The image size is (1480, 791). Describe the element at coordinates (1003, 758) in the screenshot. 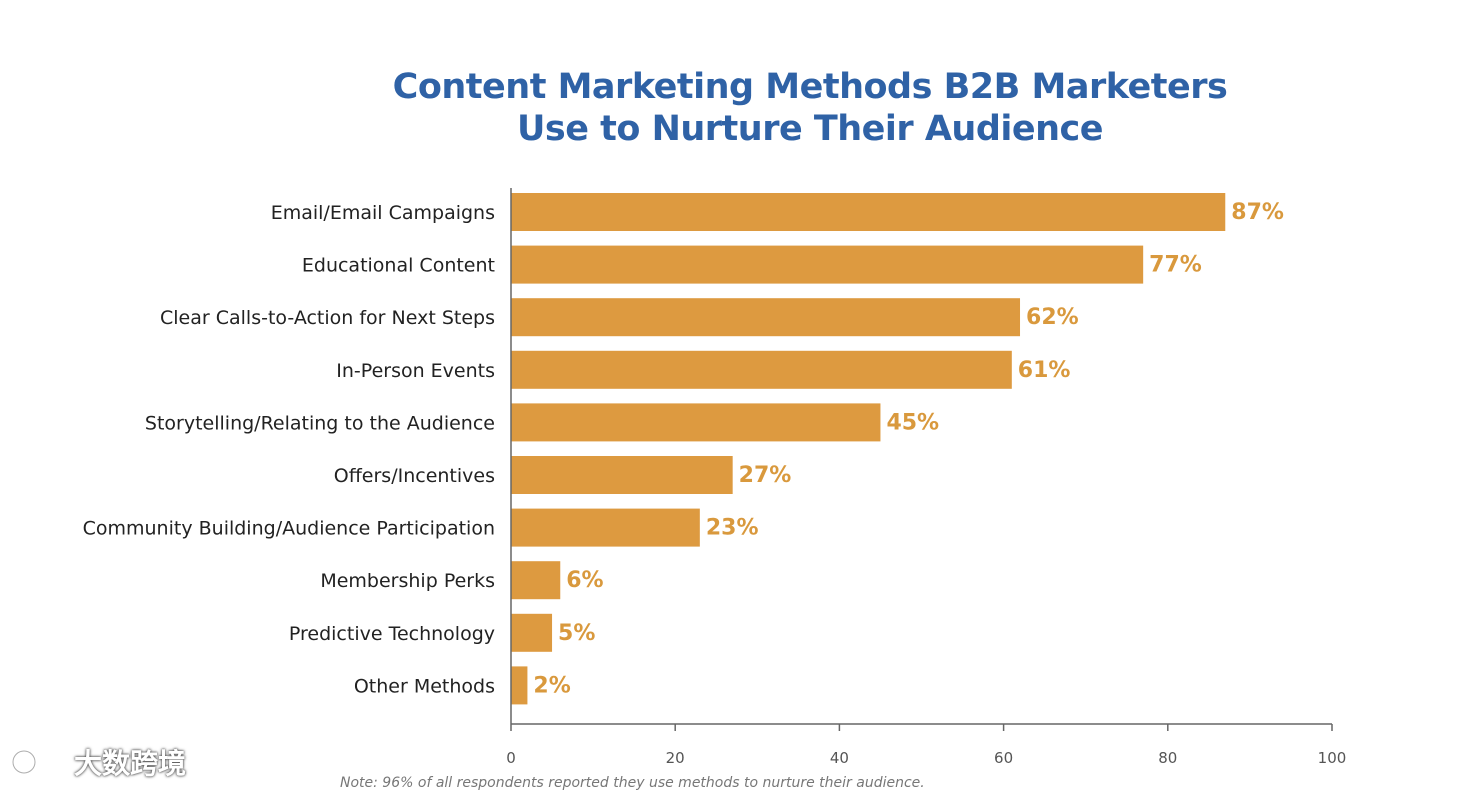

I see `x-tick-label-3: 60` at that location.